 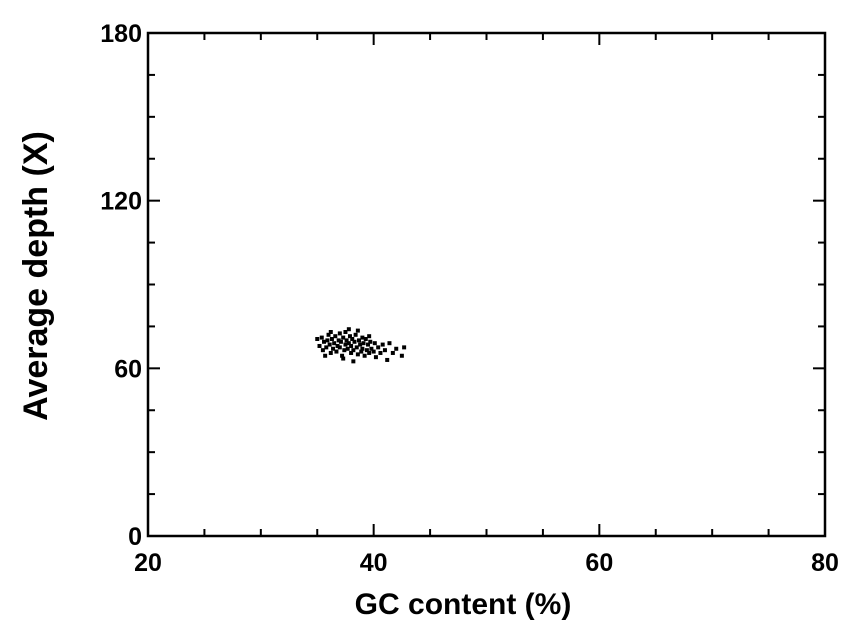 What do you see at coordinates (463, 604) in the screenshot?
I see `x-axis-title: GC content (%)` at bounding box center [463, 604].